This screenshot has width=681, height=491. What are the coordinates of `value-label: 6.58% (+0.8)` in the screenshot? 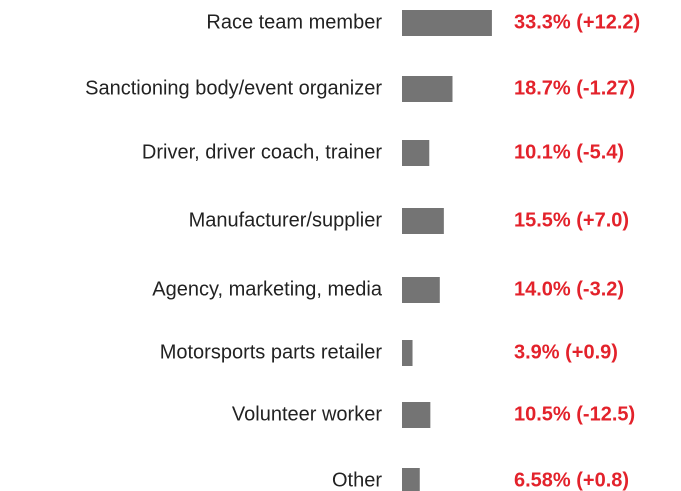 It's located at (571, 480).